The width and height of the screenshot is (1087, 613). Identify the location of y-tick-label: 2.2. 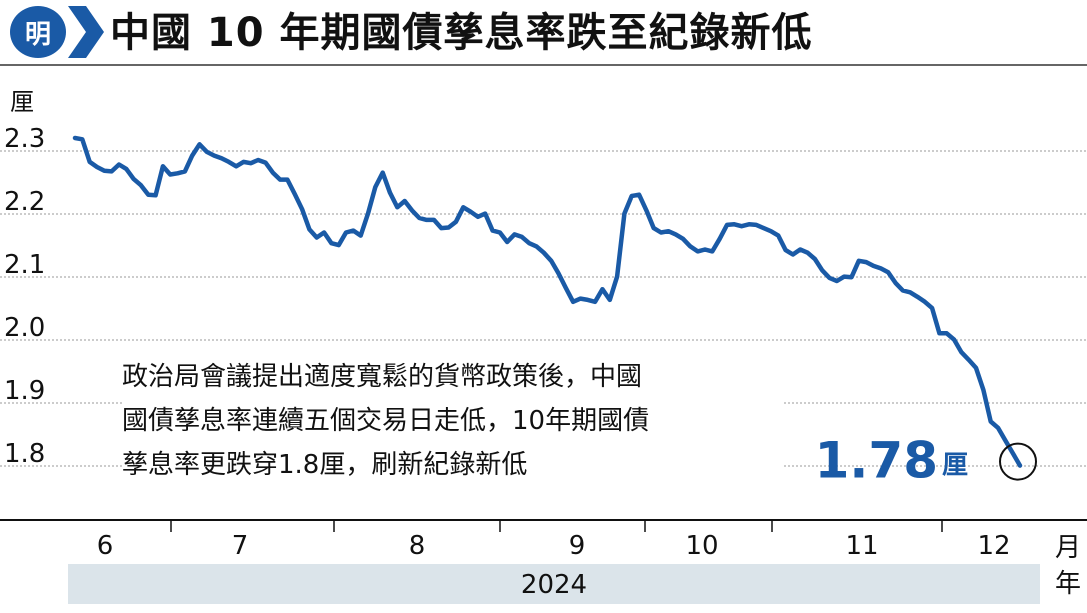
(24, 202).